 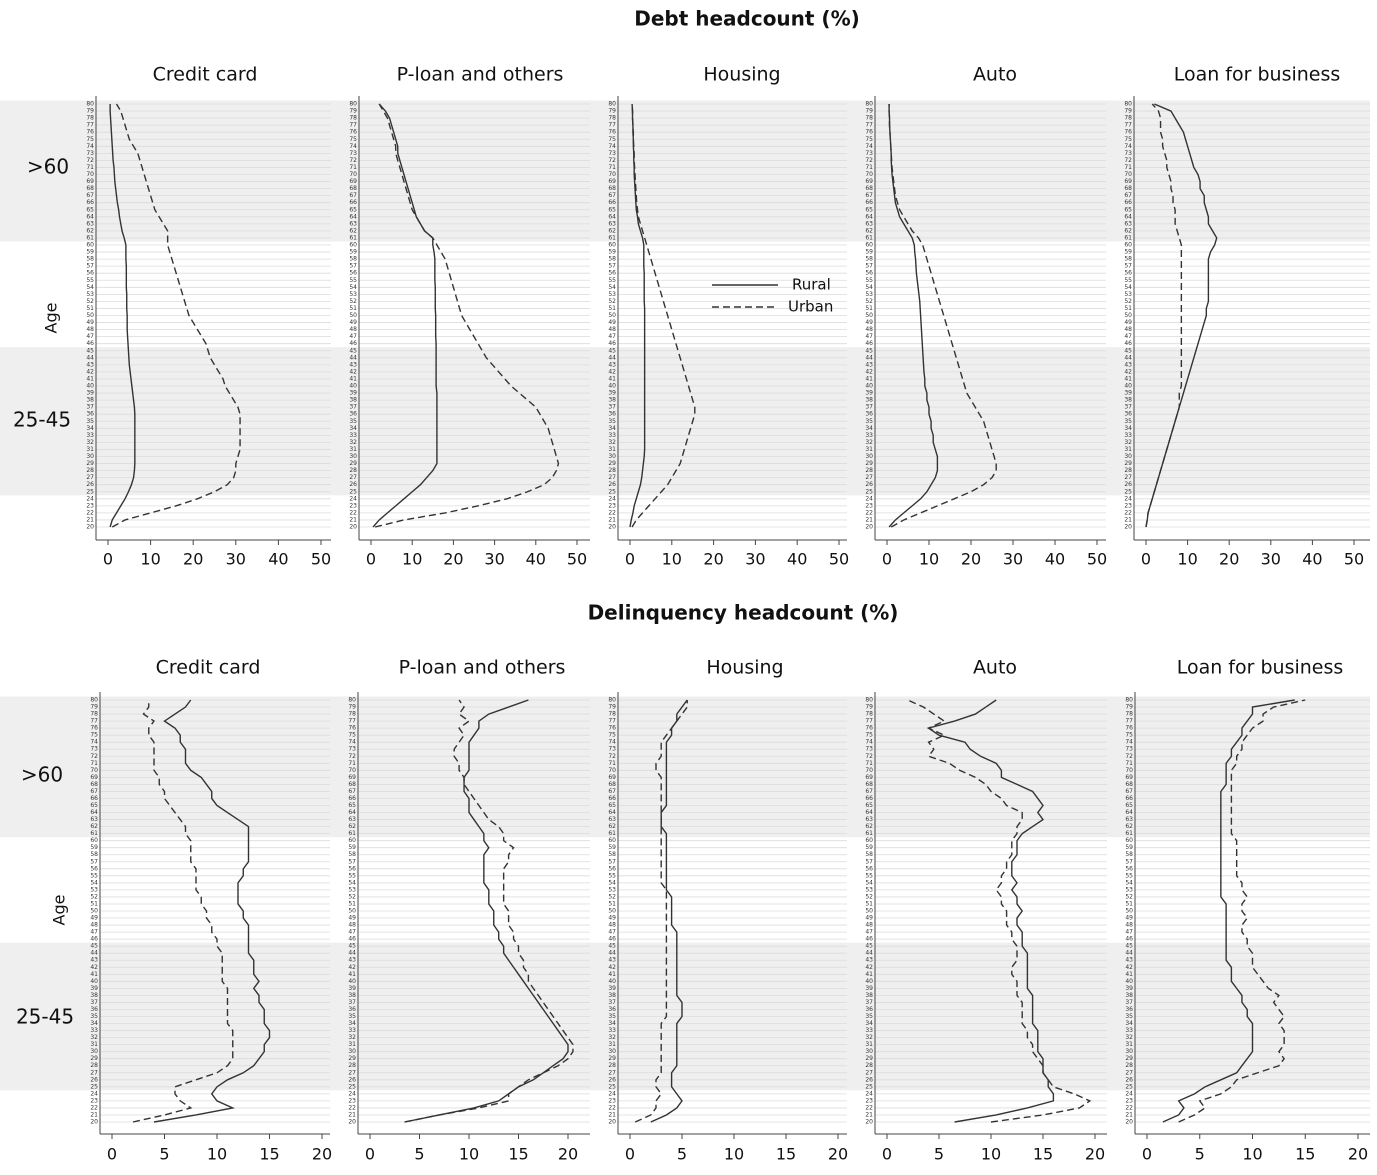 I want to click on x-tick-label: 10, so click(x=1187, y=559).